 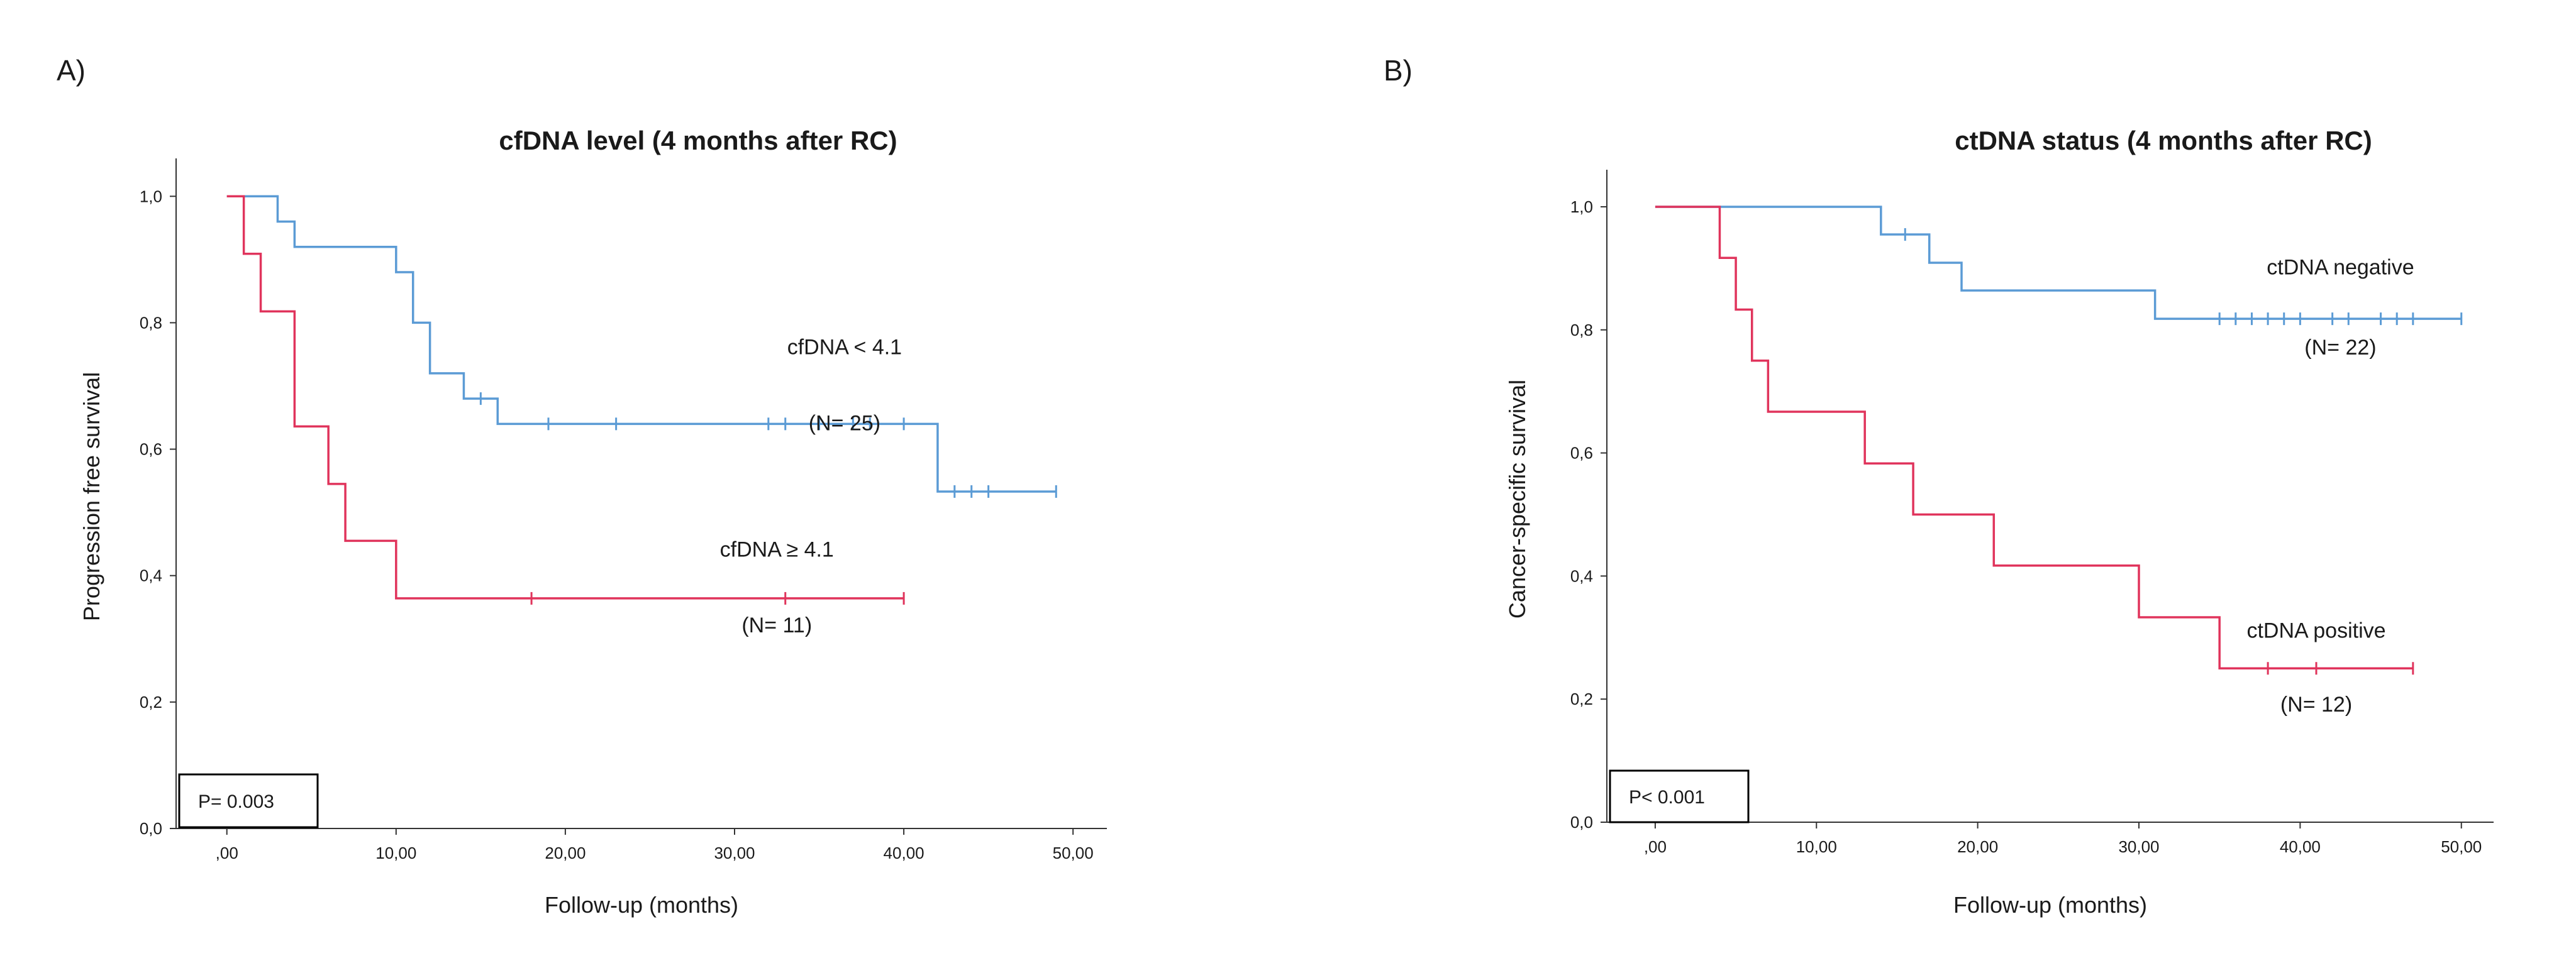 What do you see at coordinates (698, 140) in the screenshot?
I see `chart-title: cfDNA level (4 months after RC)` at bounding box center [698, 140].